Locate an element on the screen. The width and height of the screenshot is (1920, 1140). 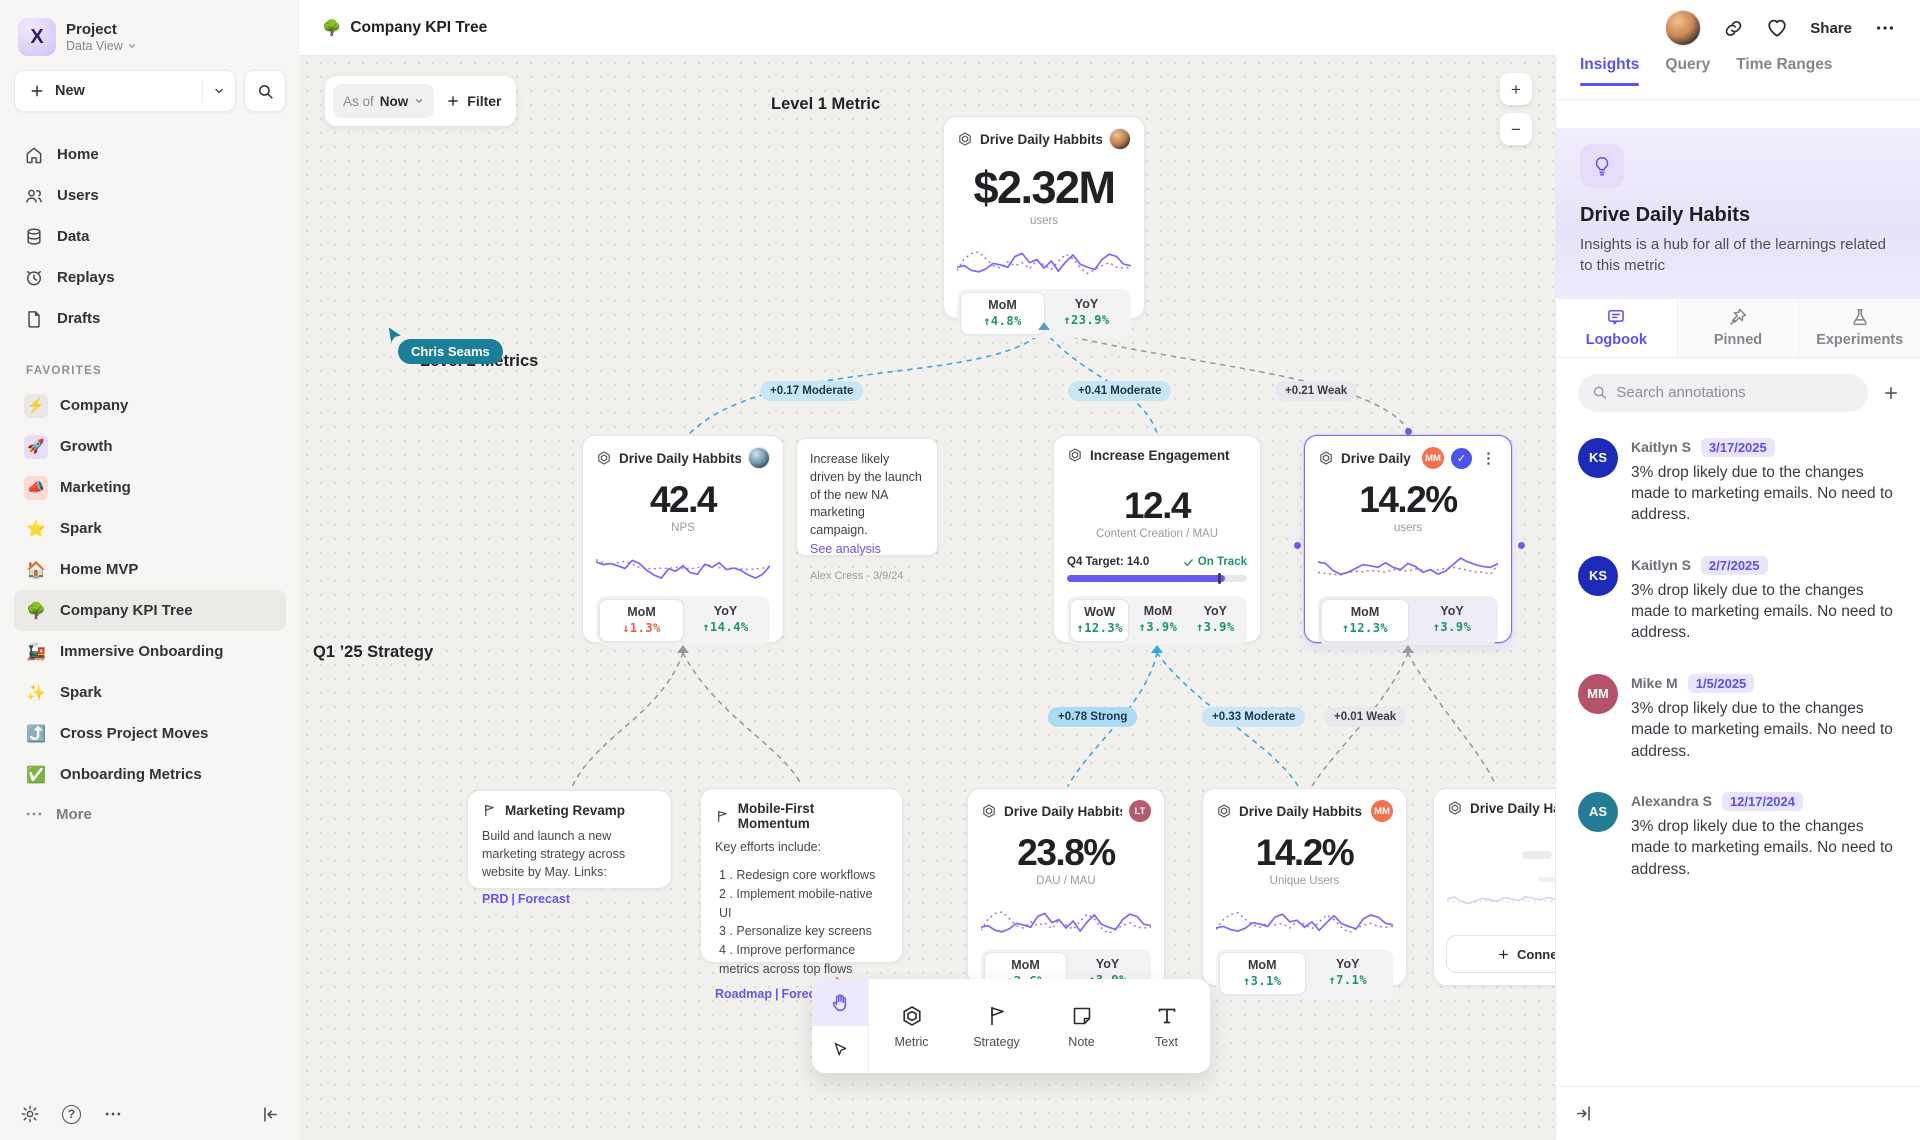
subtab-experiments: Experiments is located at coordinates (1859, 327).